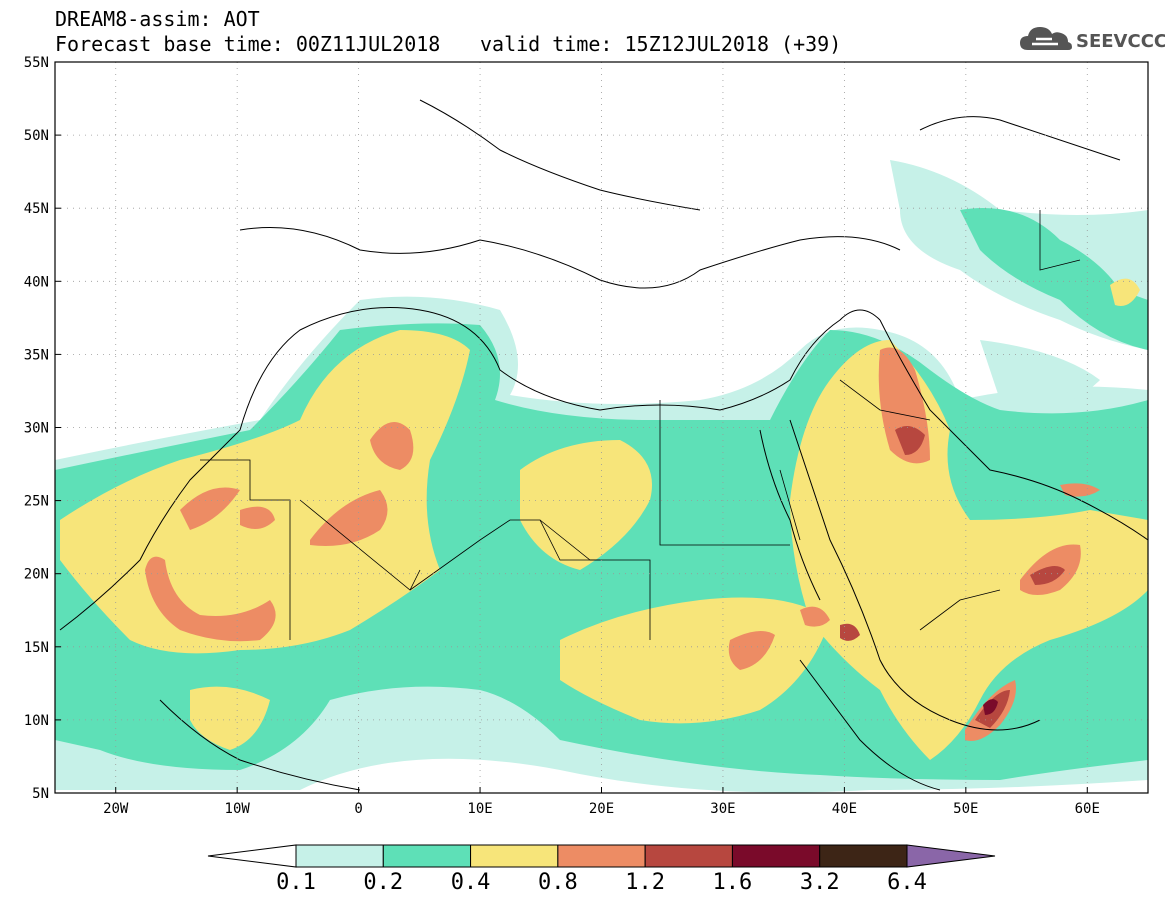 The image size is (1165, 905). I want to click on lon-tick-label: 20W, so click(116, 809).